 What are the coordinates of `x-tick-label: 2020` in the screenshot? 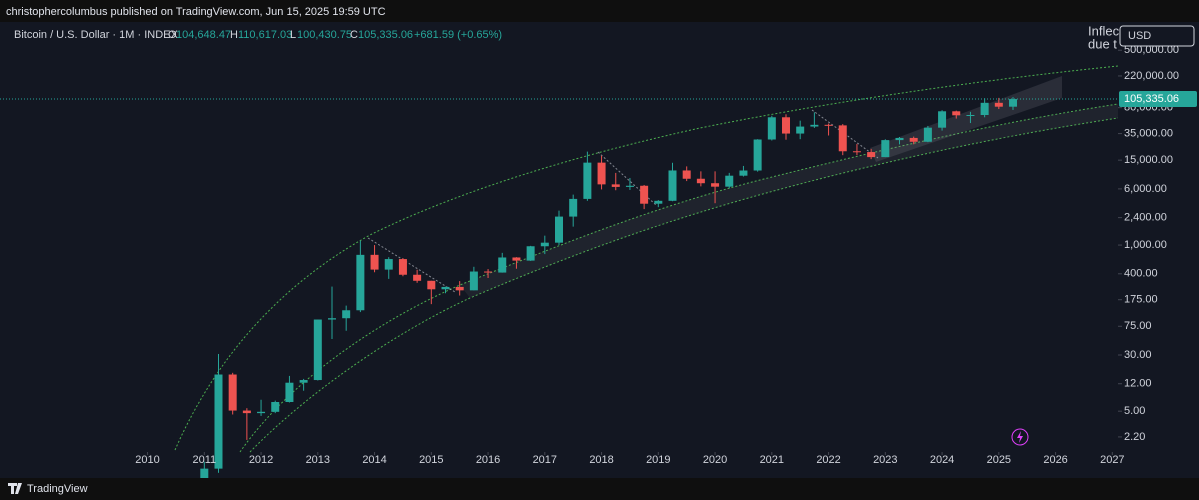 It's located at (715, 460).